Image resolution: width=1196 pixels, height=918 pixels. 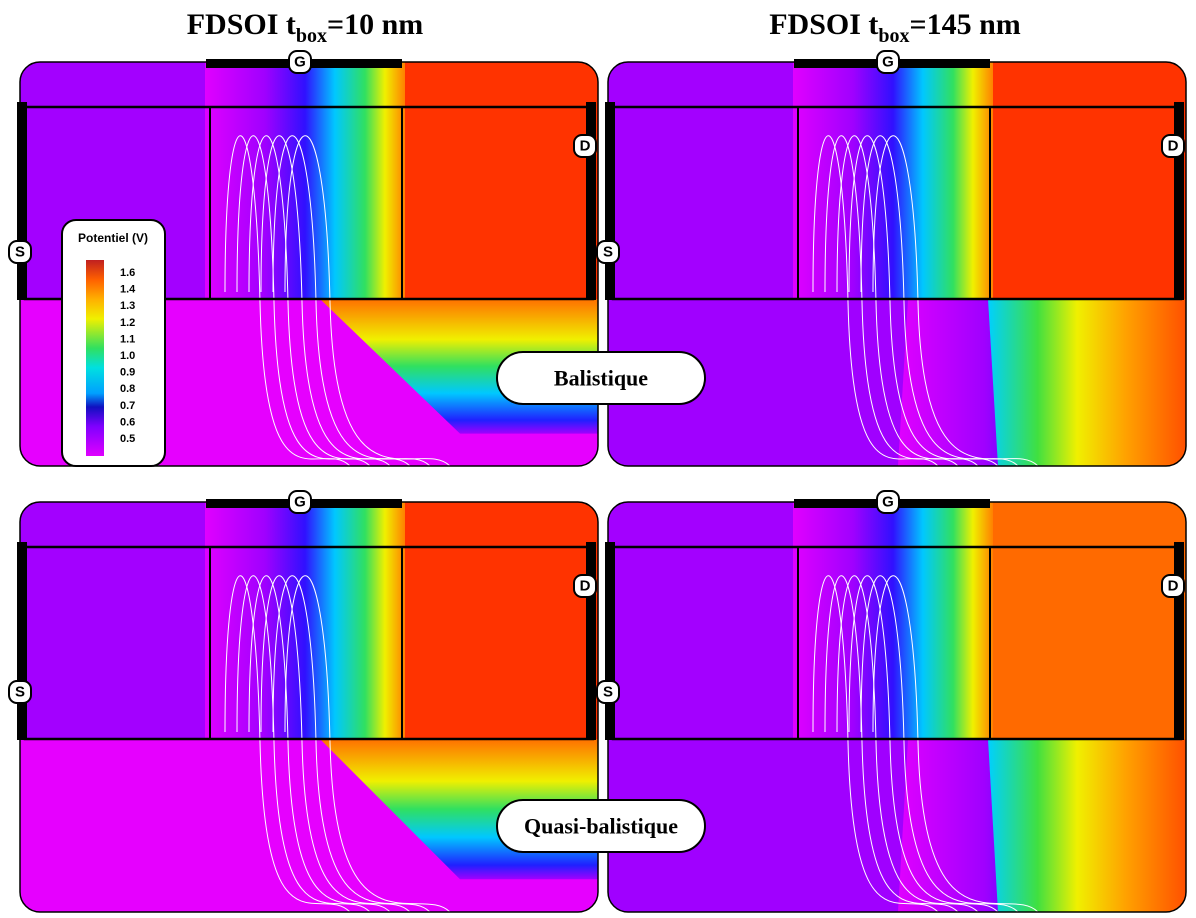 I want to click on legend-label: 0.9, so click(x=127, y=373).